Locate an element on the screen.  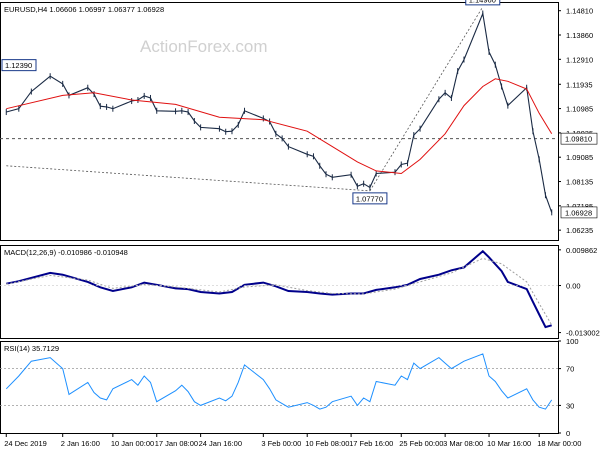
rsi-y-tick-label: 100 is located at coordinates (572, 341).